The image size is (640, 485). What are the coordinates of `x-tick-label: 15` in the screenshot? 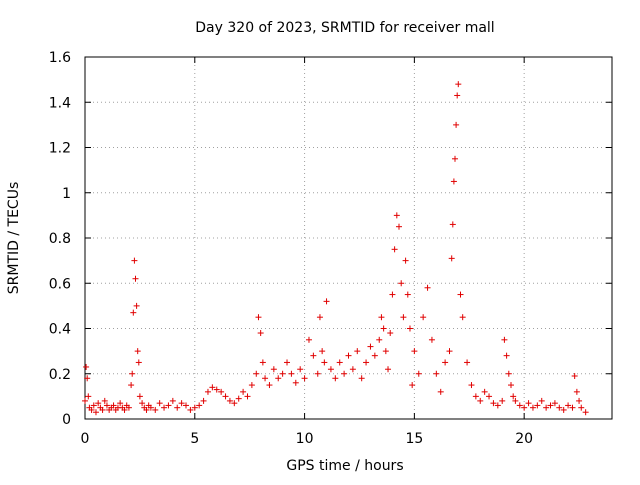 It's located at (414, 439).